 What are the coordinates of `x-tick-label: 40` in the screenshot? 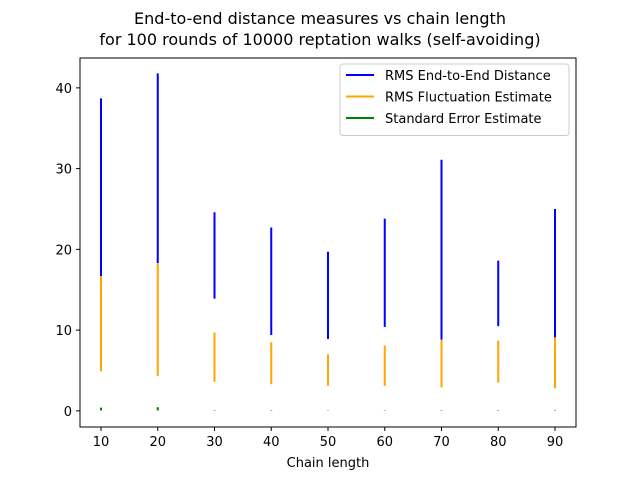 It's located at (271, 442).